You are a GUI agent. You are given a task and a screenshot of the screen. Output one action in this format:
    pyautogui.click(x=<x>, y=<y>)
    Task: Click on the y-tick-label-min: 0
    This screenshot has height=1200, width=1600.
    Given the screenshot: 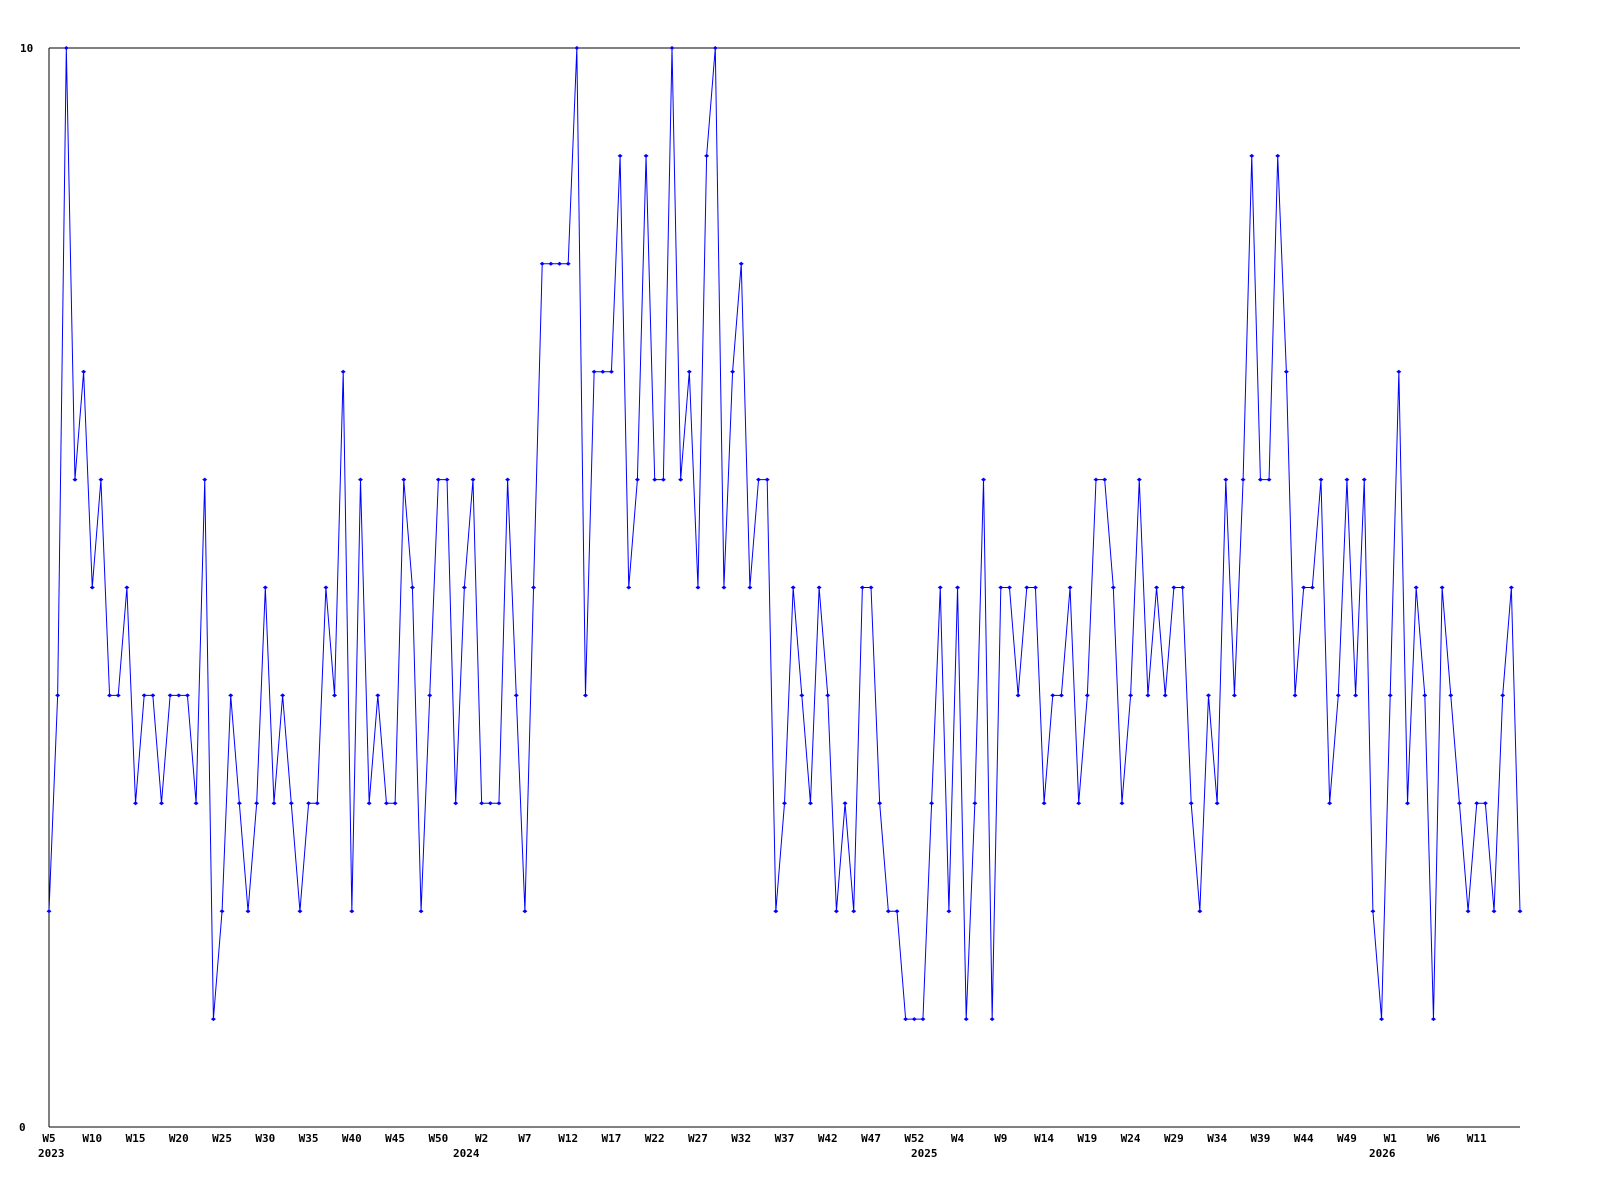 What is the action you would take?
    pyautogui.click(x=22, y=1127)
    